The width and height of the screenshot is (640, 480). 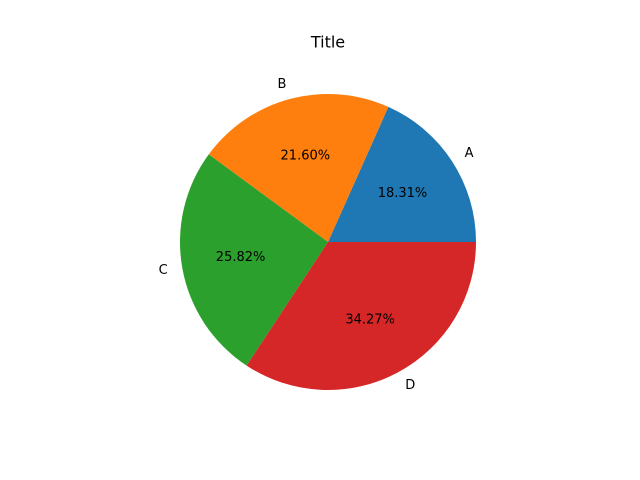 I want to click on slice-label: B, so click(x=282, y=84).